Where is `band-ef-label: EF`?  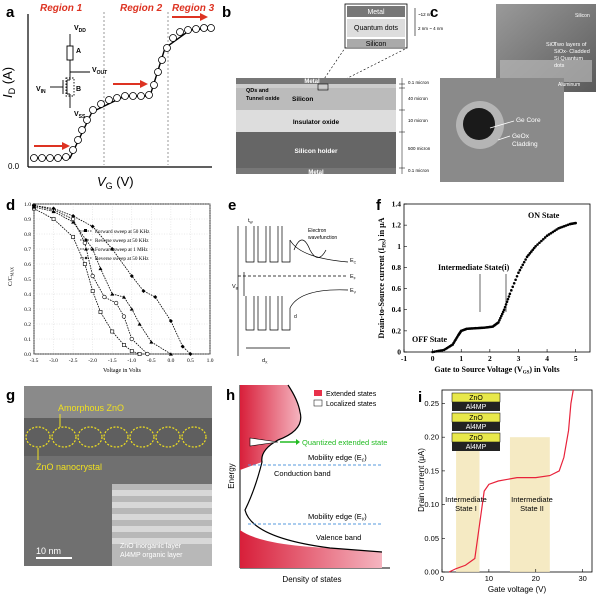 band-ef-label: EF is located at coordinates (353, 277).